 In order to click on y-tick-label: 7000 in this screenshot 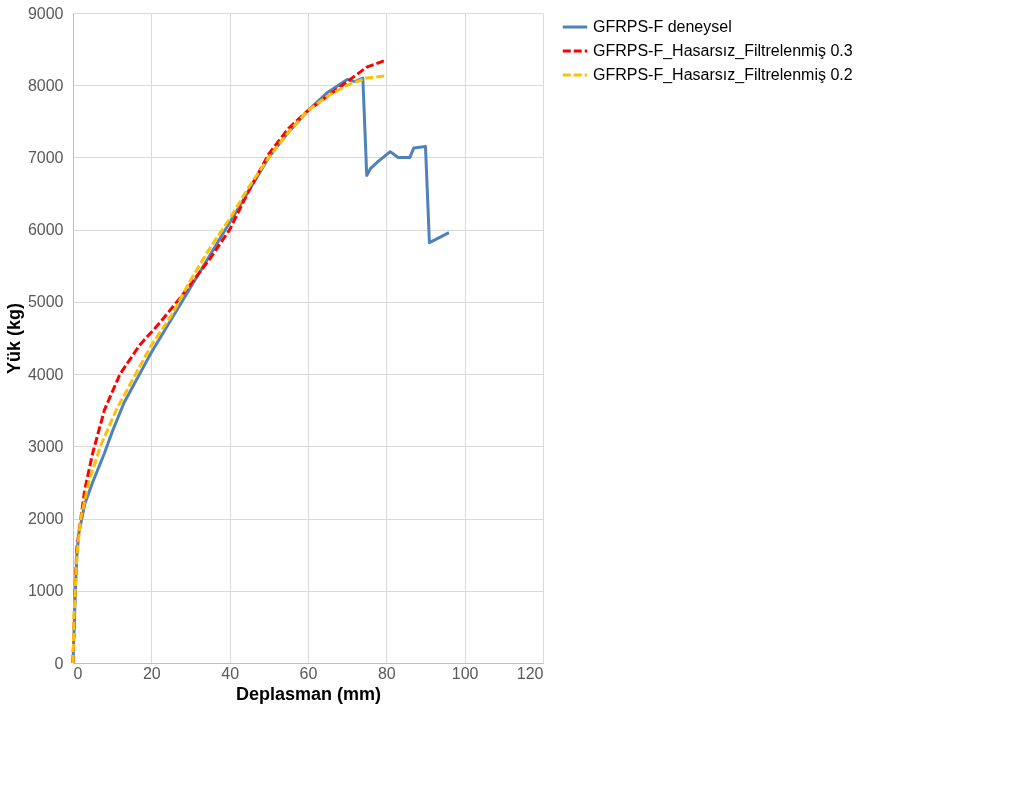, I will do `click(45, 157)`.